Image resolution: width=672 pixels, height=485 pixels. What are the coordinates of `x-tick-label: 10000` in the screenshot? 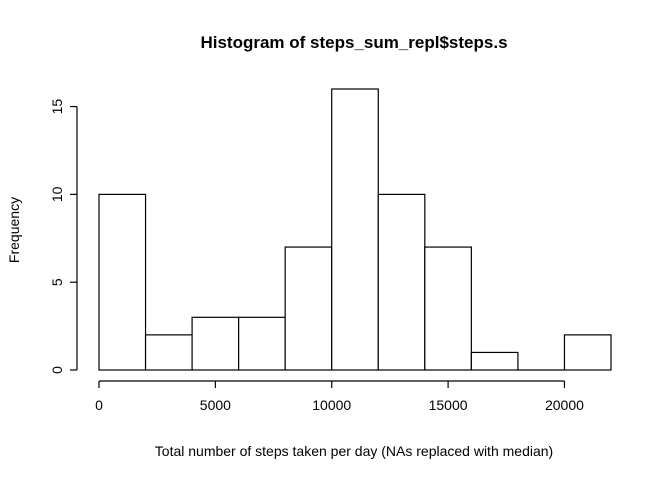 It's located at (331, 405).